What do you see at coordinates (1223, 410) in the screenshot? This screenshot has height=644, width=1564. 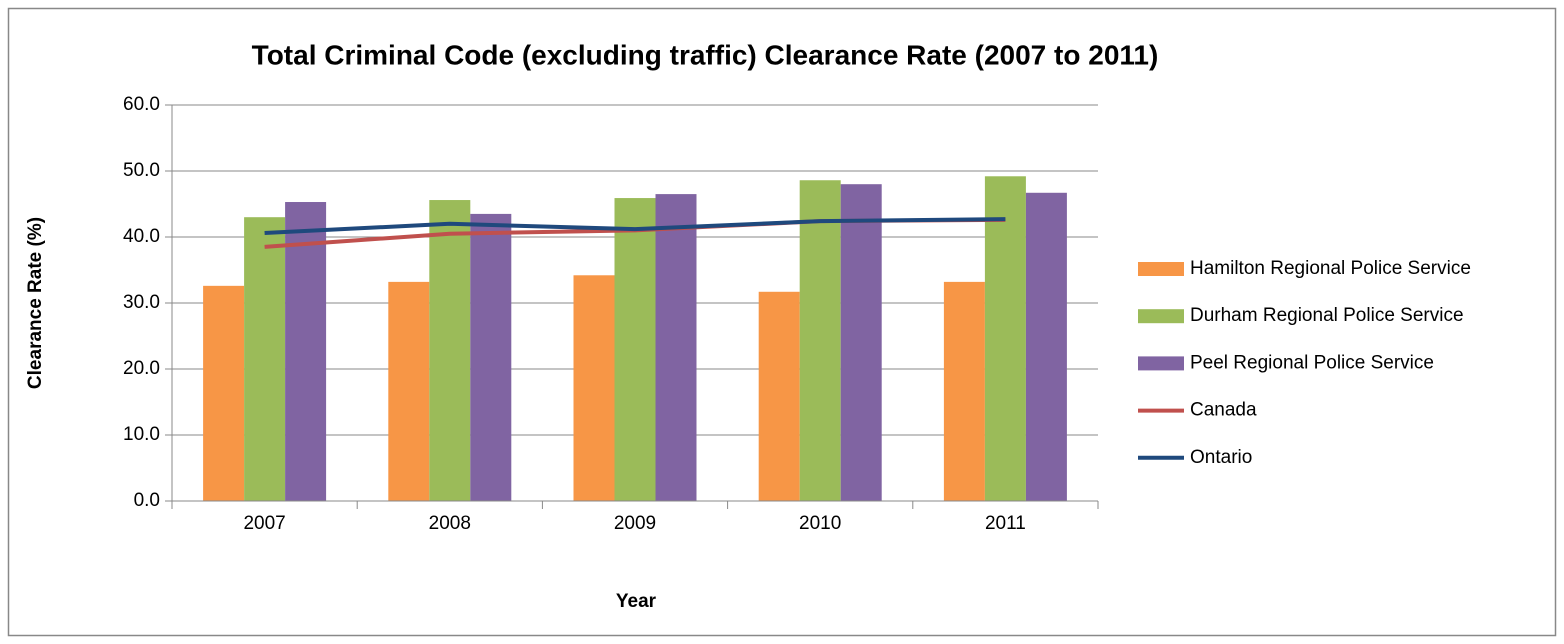 I see `legend-label: Canada` at bounding box center [1223, 410].